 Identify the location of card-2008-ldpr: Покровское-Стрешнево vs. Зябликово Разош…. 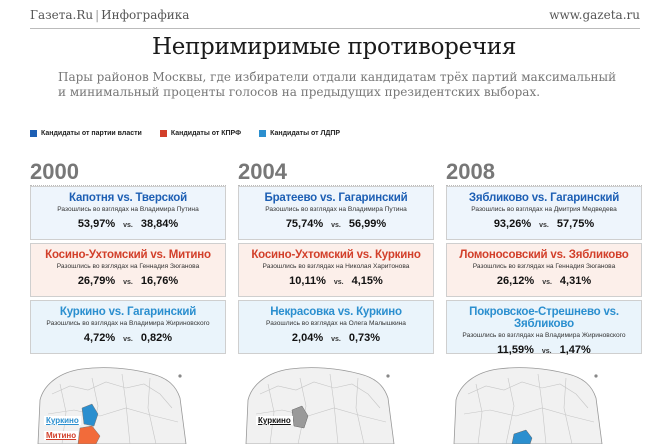
(544, 328).